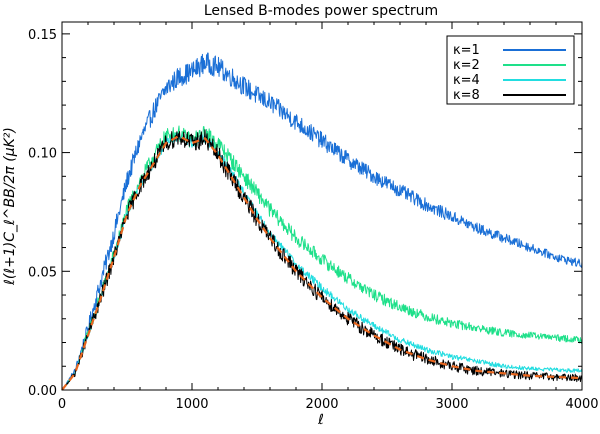 The height and width of the screenshot is (434, 600). I want to click on x-tick-label: 2000, so click(321, 404).